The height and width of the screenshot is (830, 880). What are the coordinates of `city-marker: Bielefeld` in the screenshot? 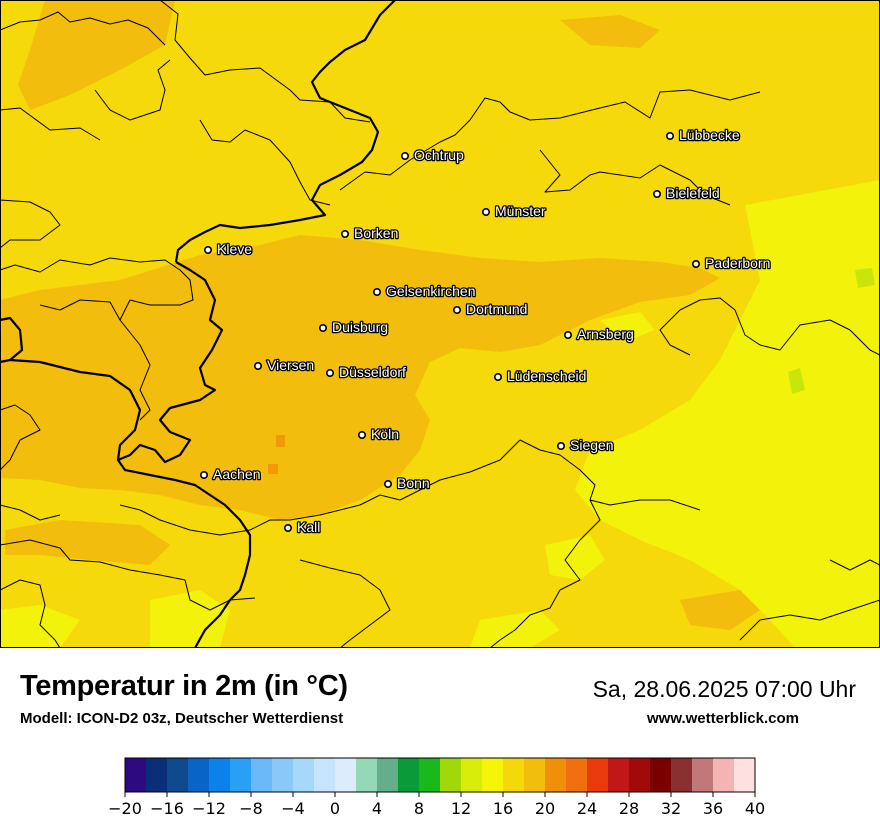 It's located at (686, 193).